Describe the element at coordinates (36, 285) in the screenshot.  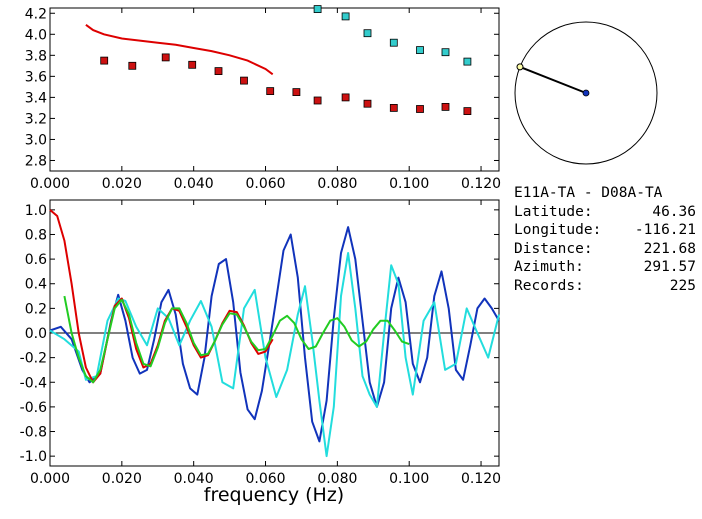
I see `y-tick-label: 0.4` at that location.